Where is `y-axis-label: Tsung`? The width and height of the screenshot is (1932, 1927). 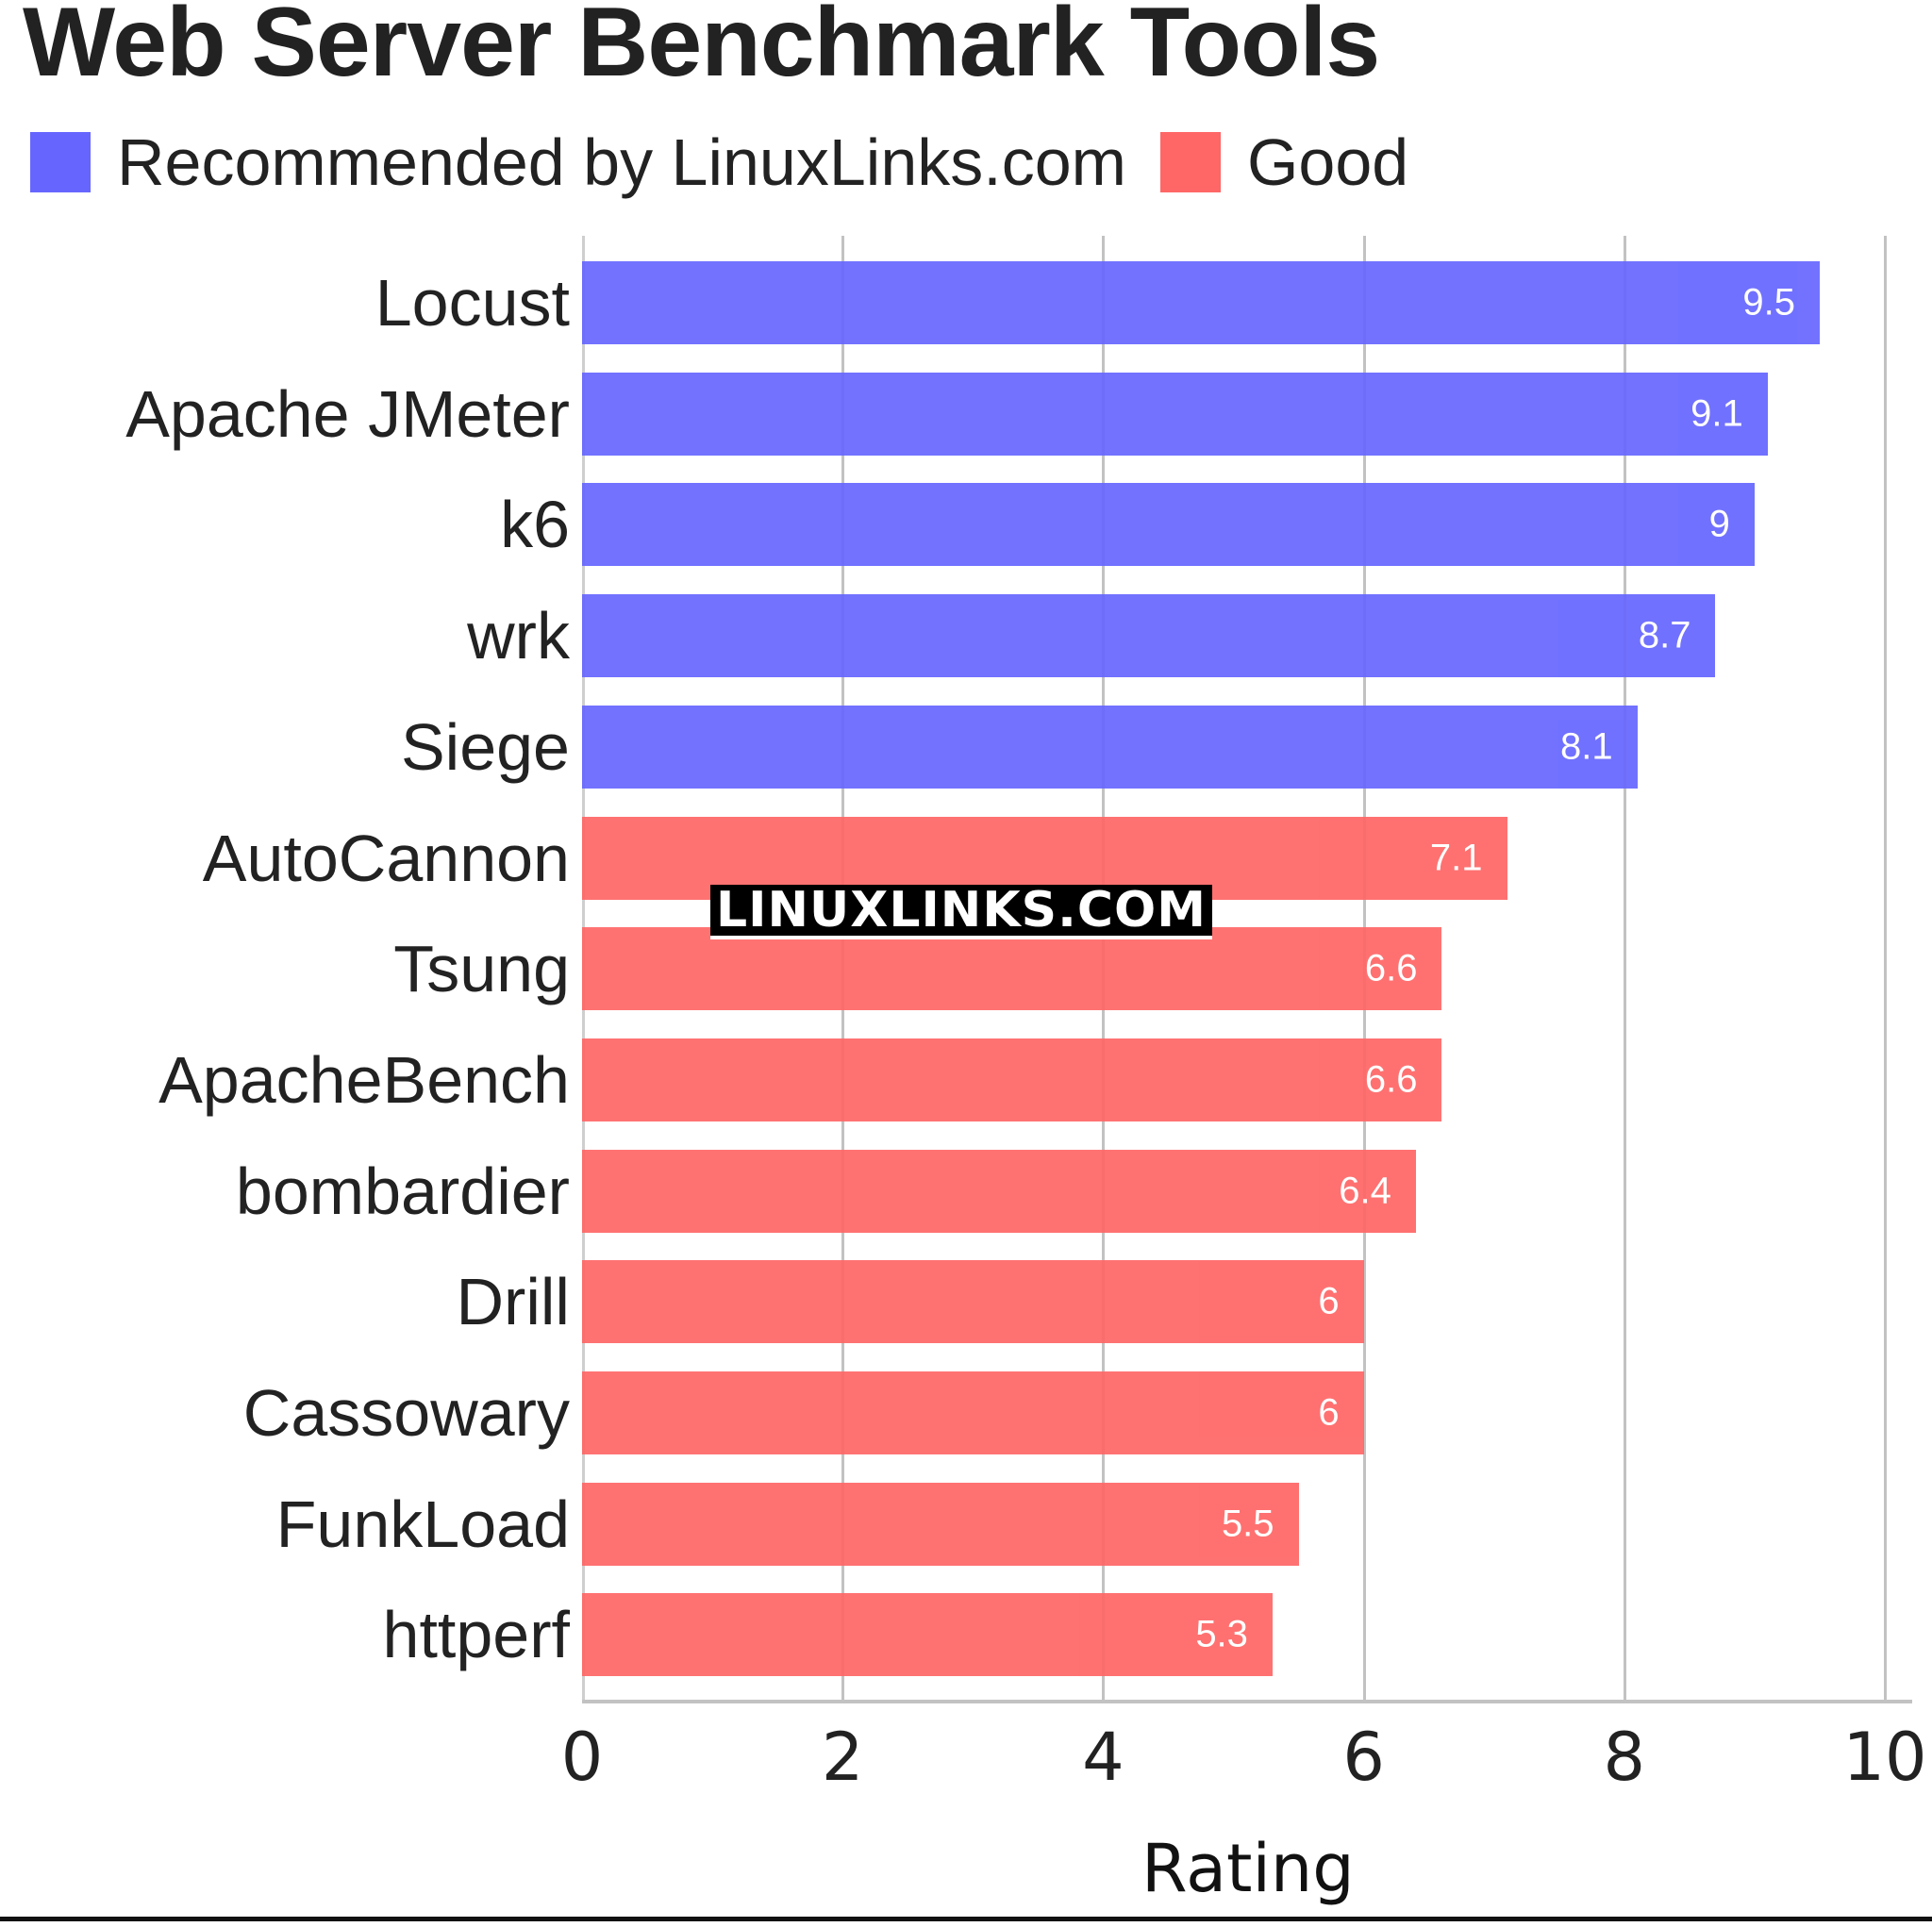
y-axis-label: Tsung is located at coordinates (481, 969).